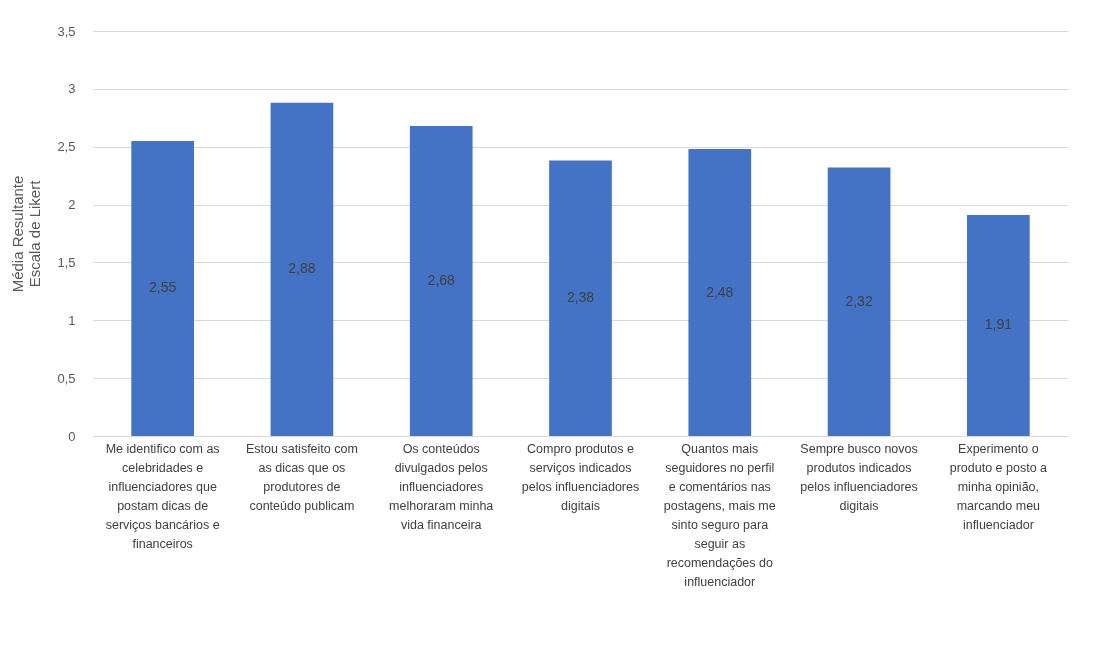 This screenshot has height=657, width=1102. What do you see at coordinates (66, 147) in the screenshot?
I see `y-tick-label: 2,5` at bounding box center [66, 147].